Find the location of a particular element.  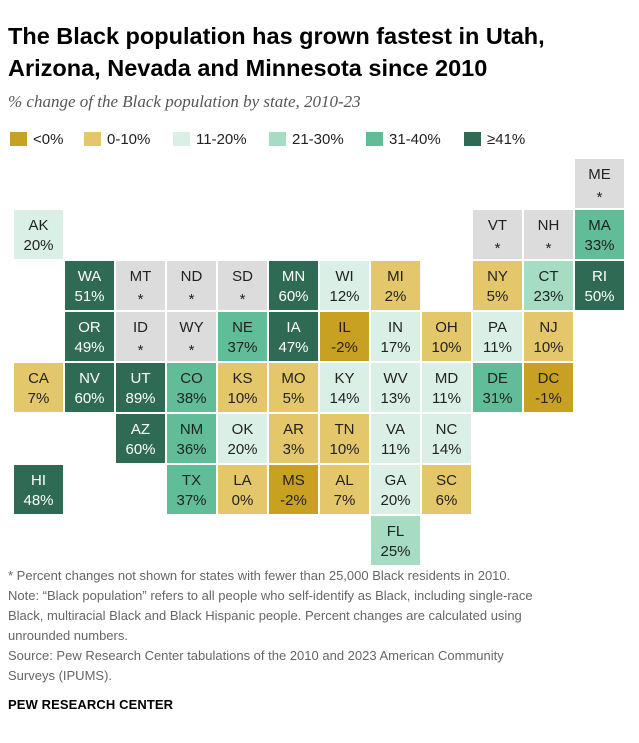

state-value-ak: 20% is located at coordinates (38, 245).